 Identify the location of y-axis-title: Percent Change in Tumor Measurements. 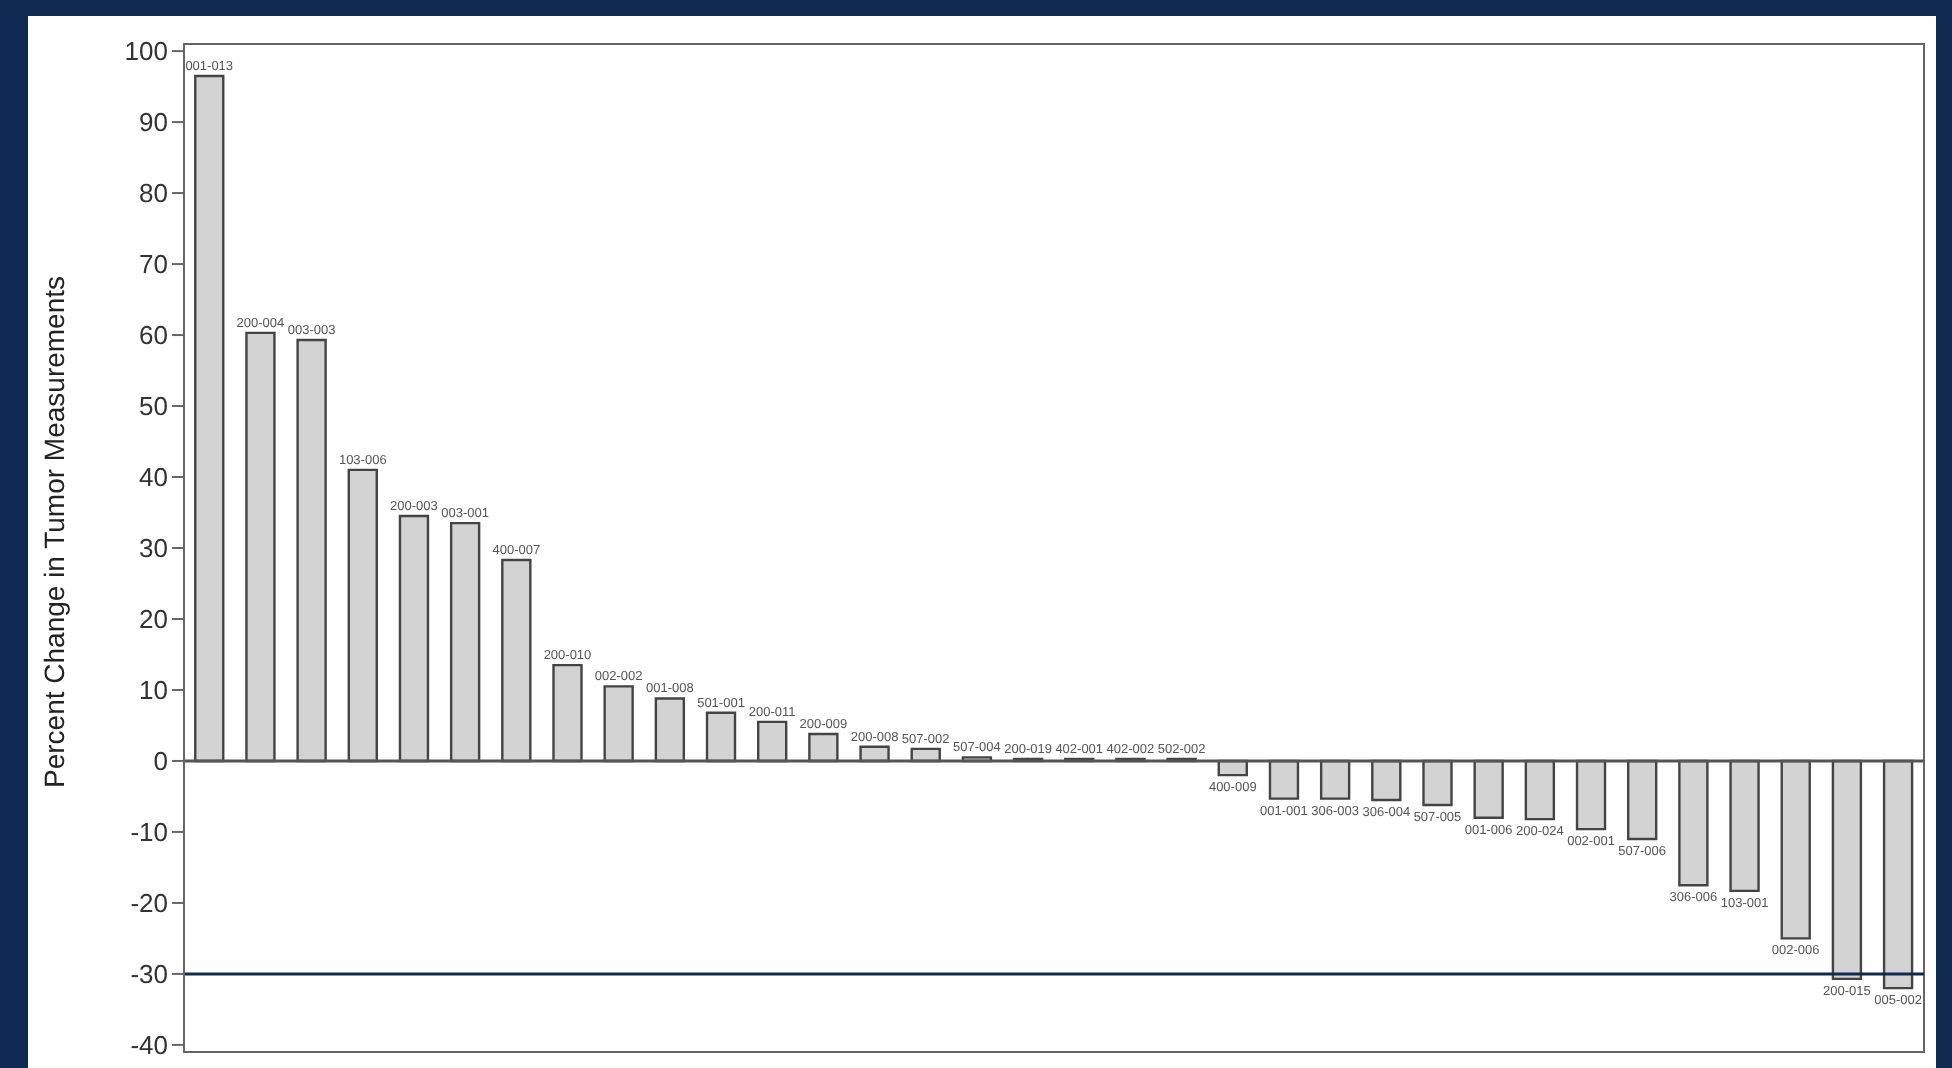
(53, 531).